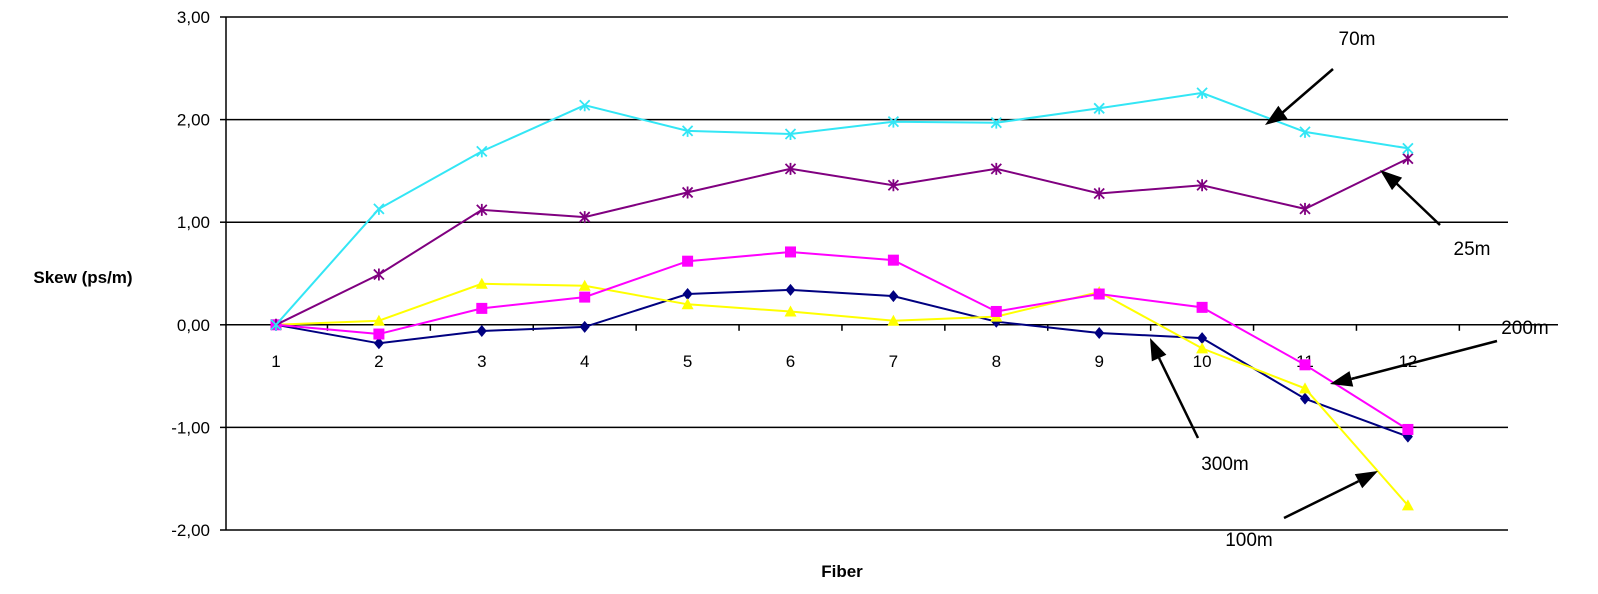 The image size is (1598, 594). What do you see at coordinates (1202, 361) in the screenshot?
I see `x-tick-label: 10` at bounding box center [1202, 361].